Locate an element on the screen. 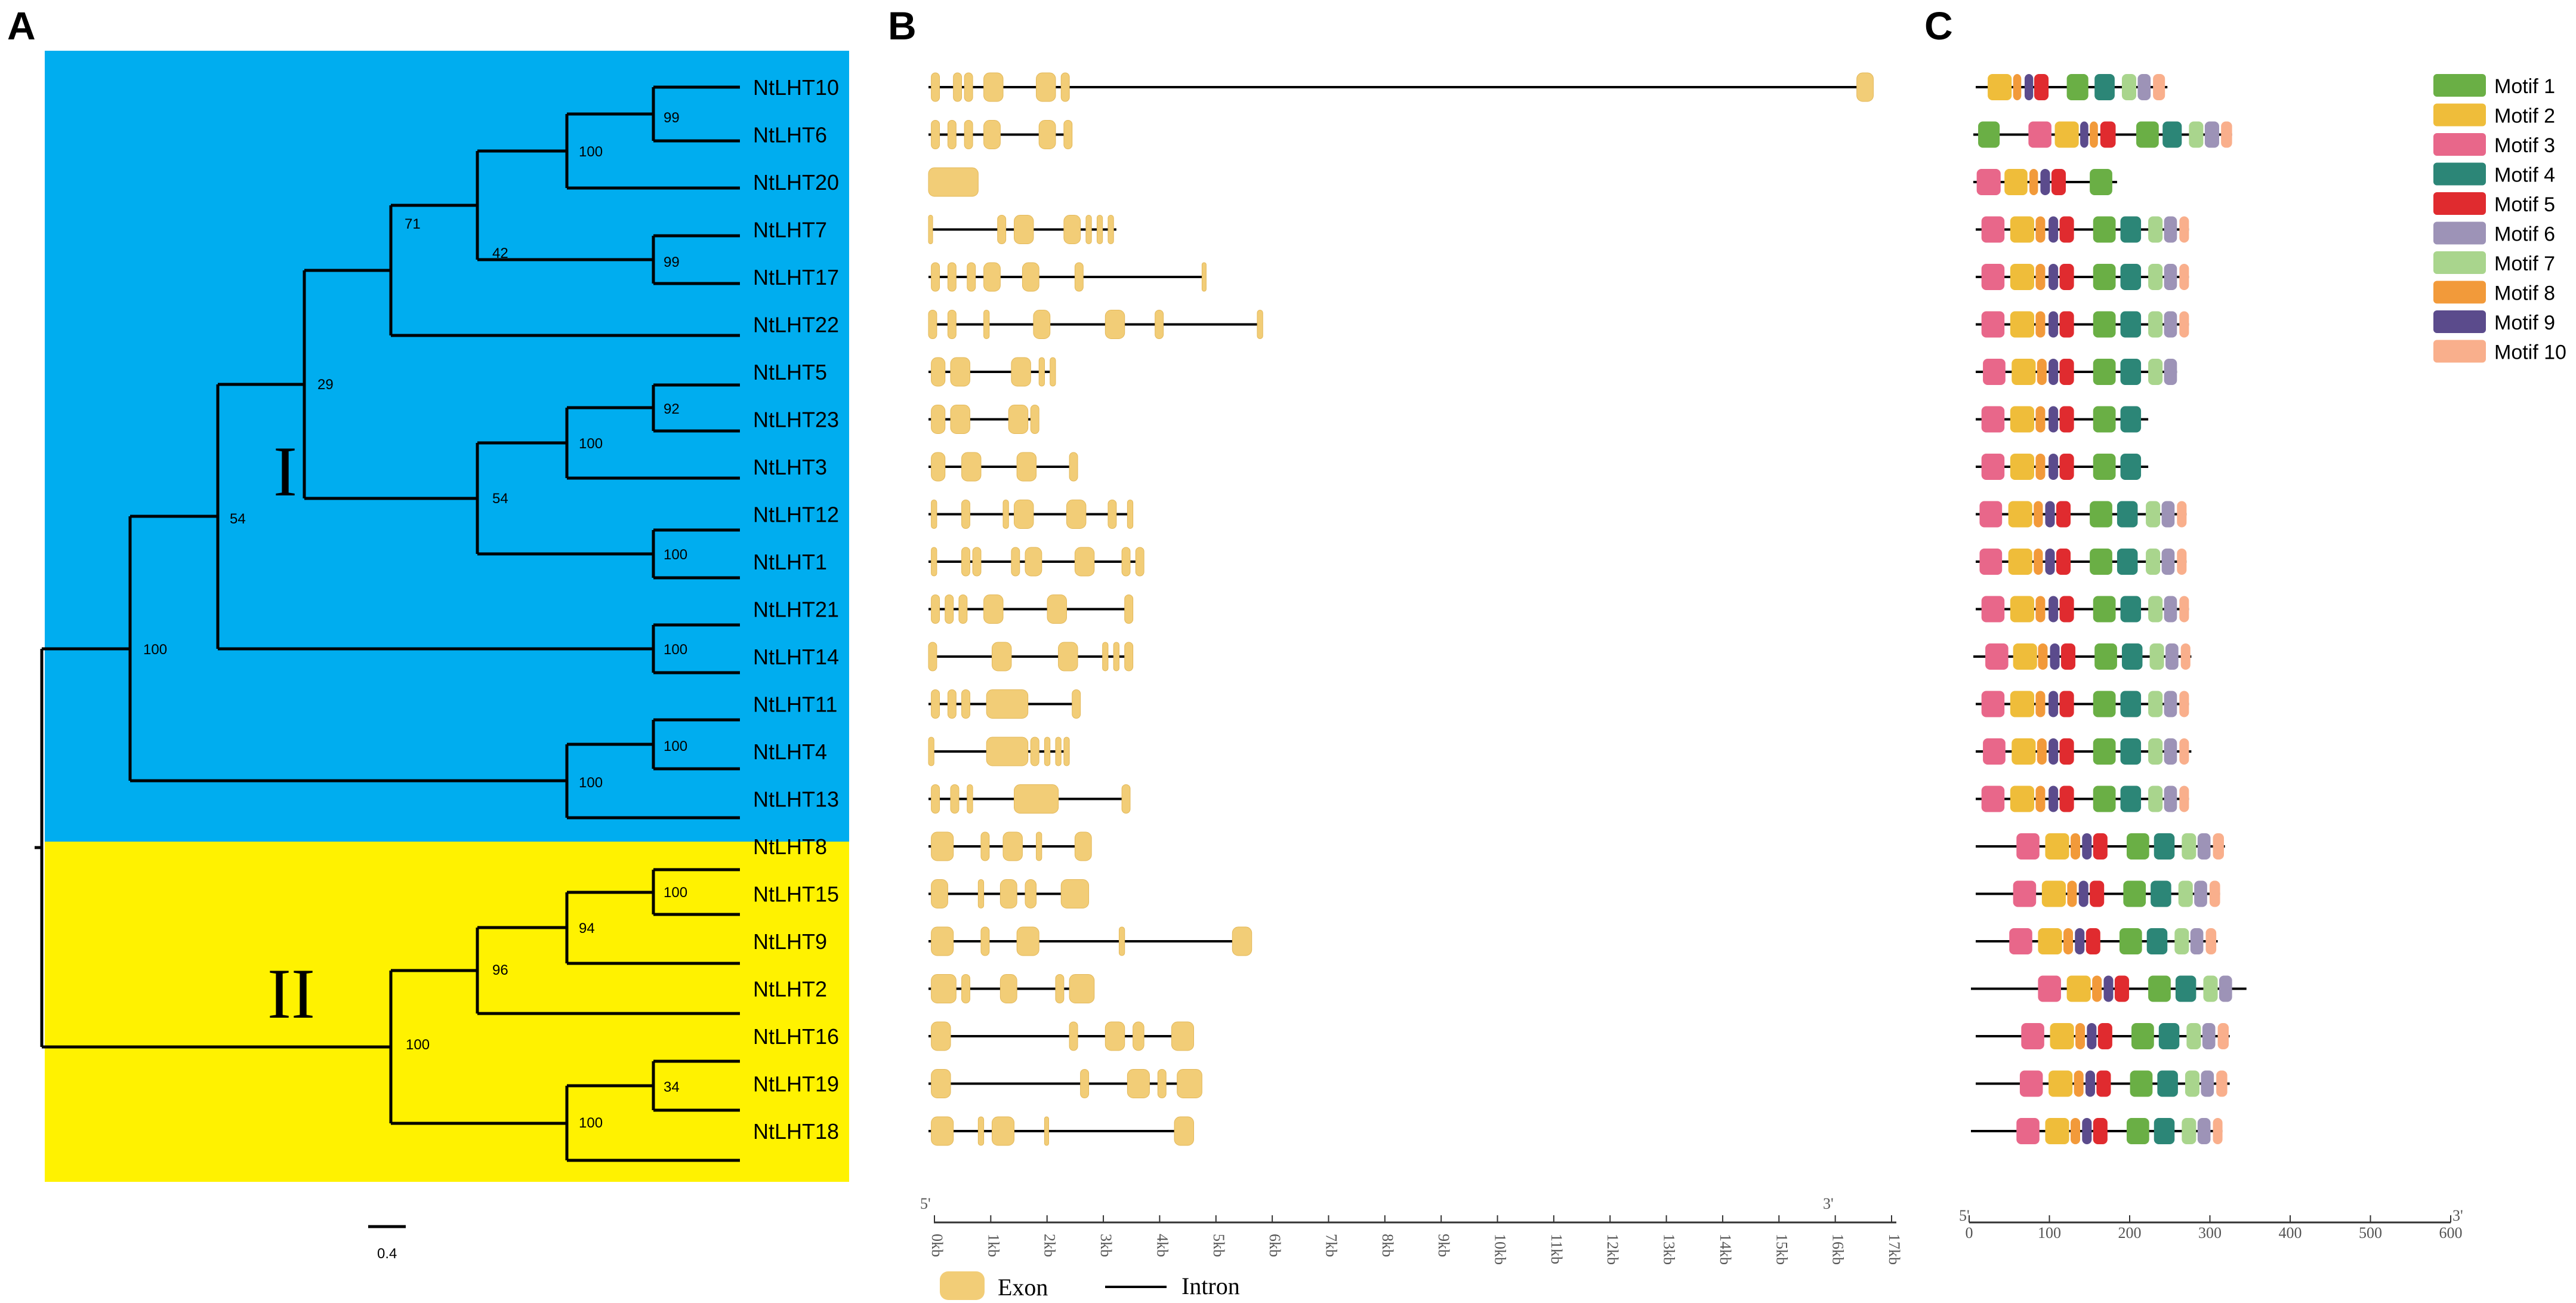 The height and width of the screenshot is (1303, 2576). bootstrap-value: 54 is located at coordinates (500, 499).